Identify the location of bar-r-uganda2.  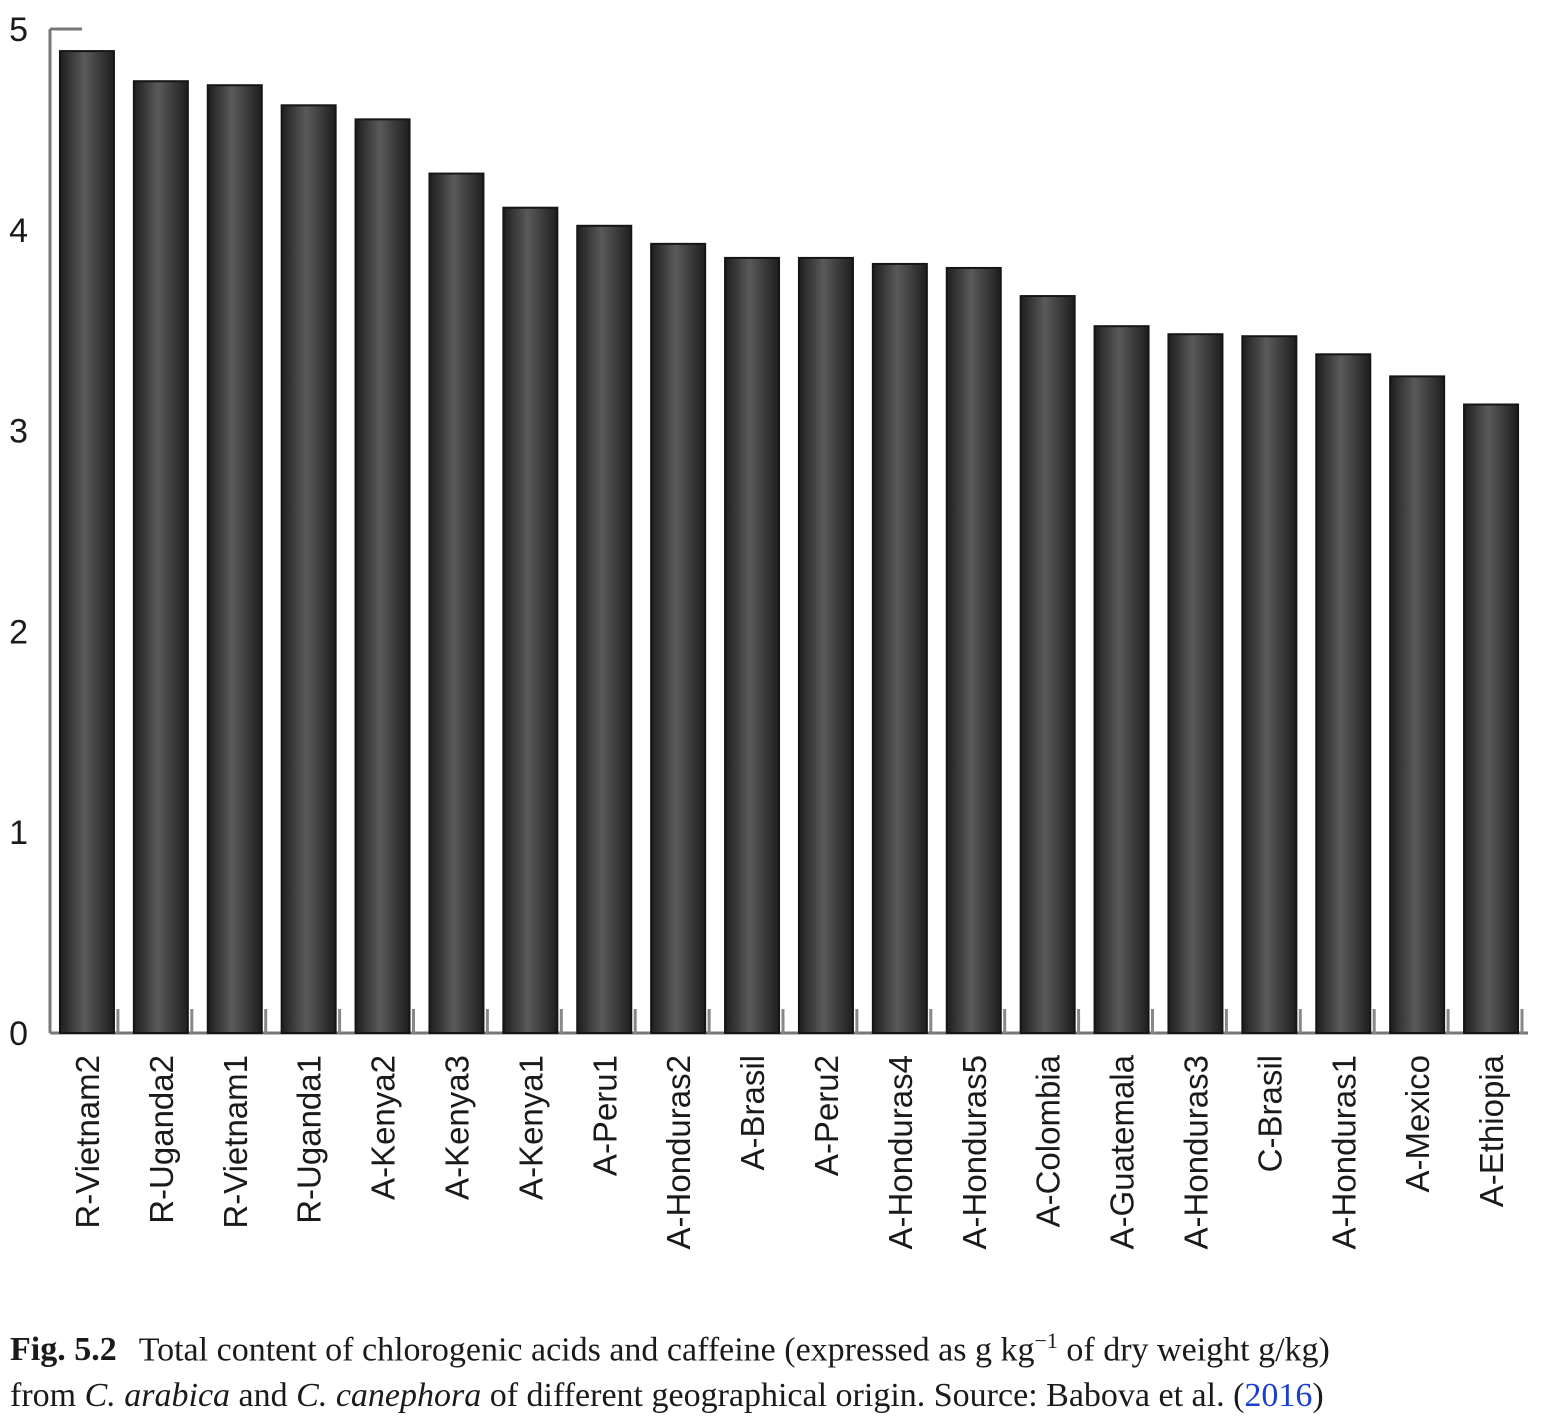
(160, 557).